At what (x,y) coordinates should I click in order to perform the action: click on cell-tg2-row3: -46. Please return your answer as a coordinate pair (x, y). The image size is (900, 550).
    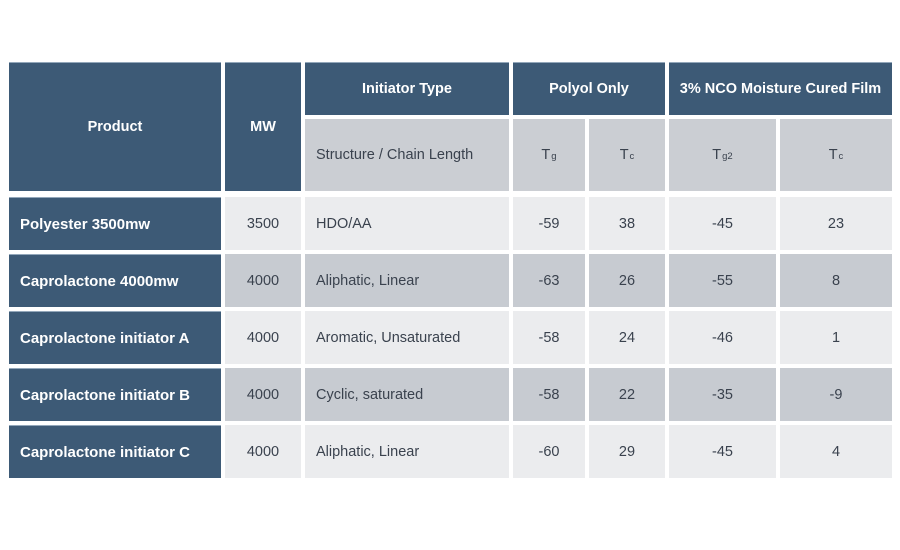
    Looking at the image, I should click on (722, 337).